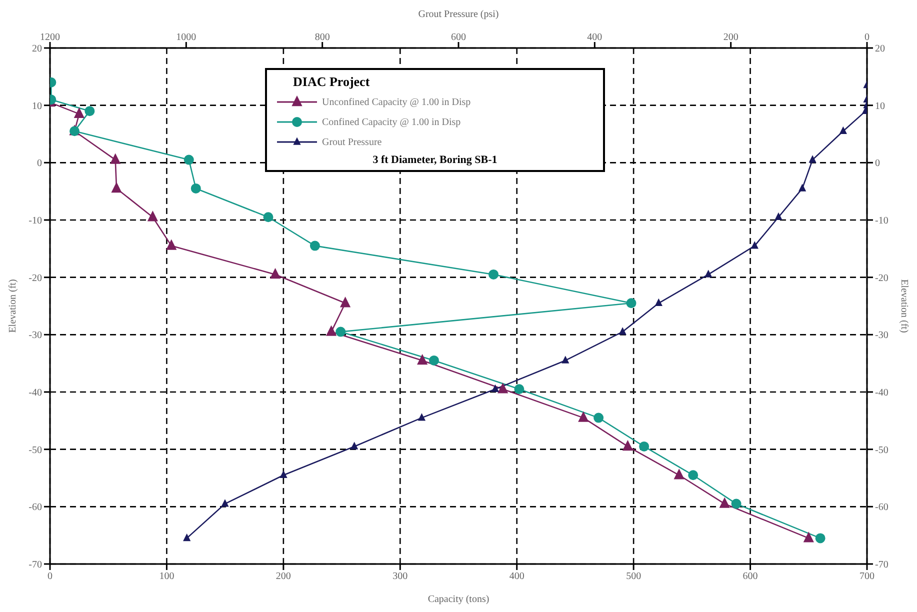 Image resolution: width=917 pixels, height=612 pixels. I want to click on x2-tick-label: 400, so click(594, 37).